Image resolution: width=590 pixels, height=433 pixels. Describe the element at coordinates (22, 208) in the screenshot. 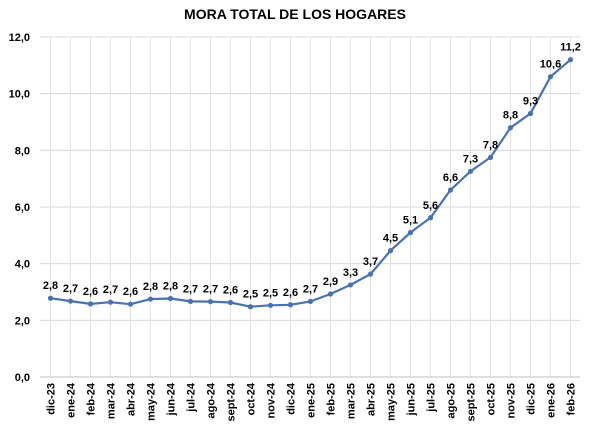

I see `y-tick-label: 6,0` at that location.